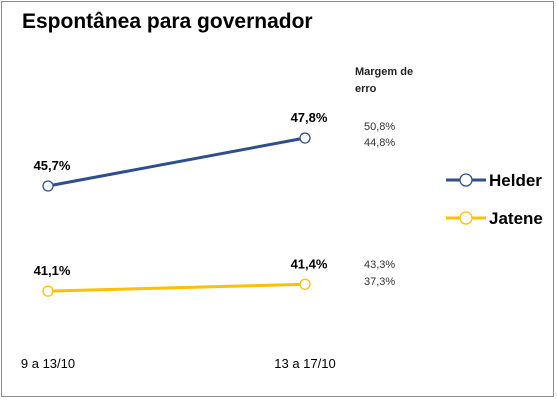 This screenshot has height=400, width=557. Describe the element at coordinates (384, 80) in the screenshot. I see `margin-of-error-header: Margem de erro` at that location.